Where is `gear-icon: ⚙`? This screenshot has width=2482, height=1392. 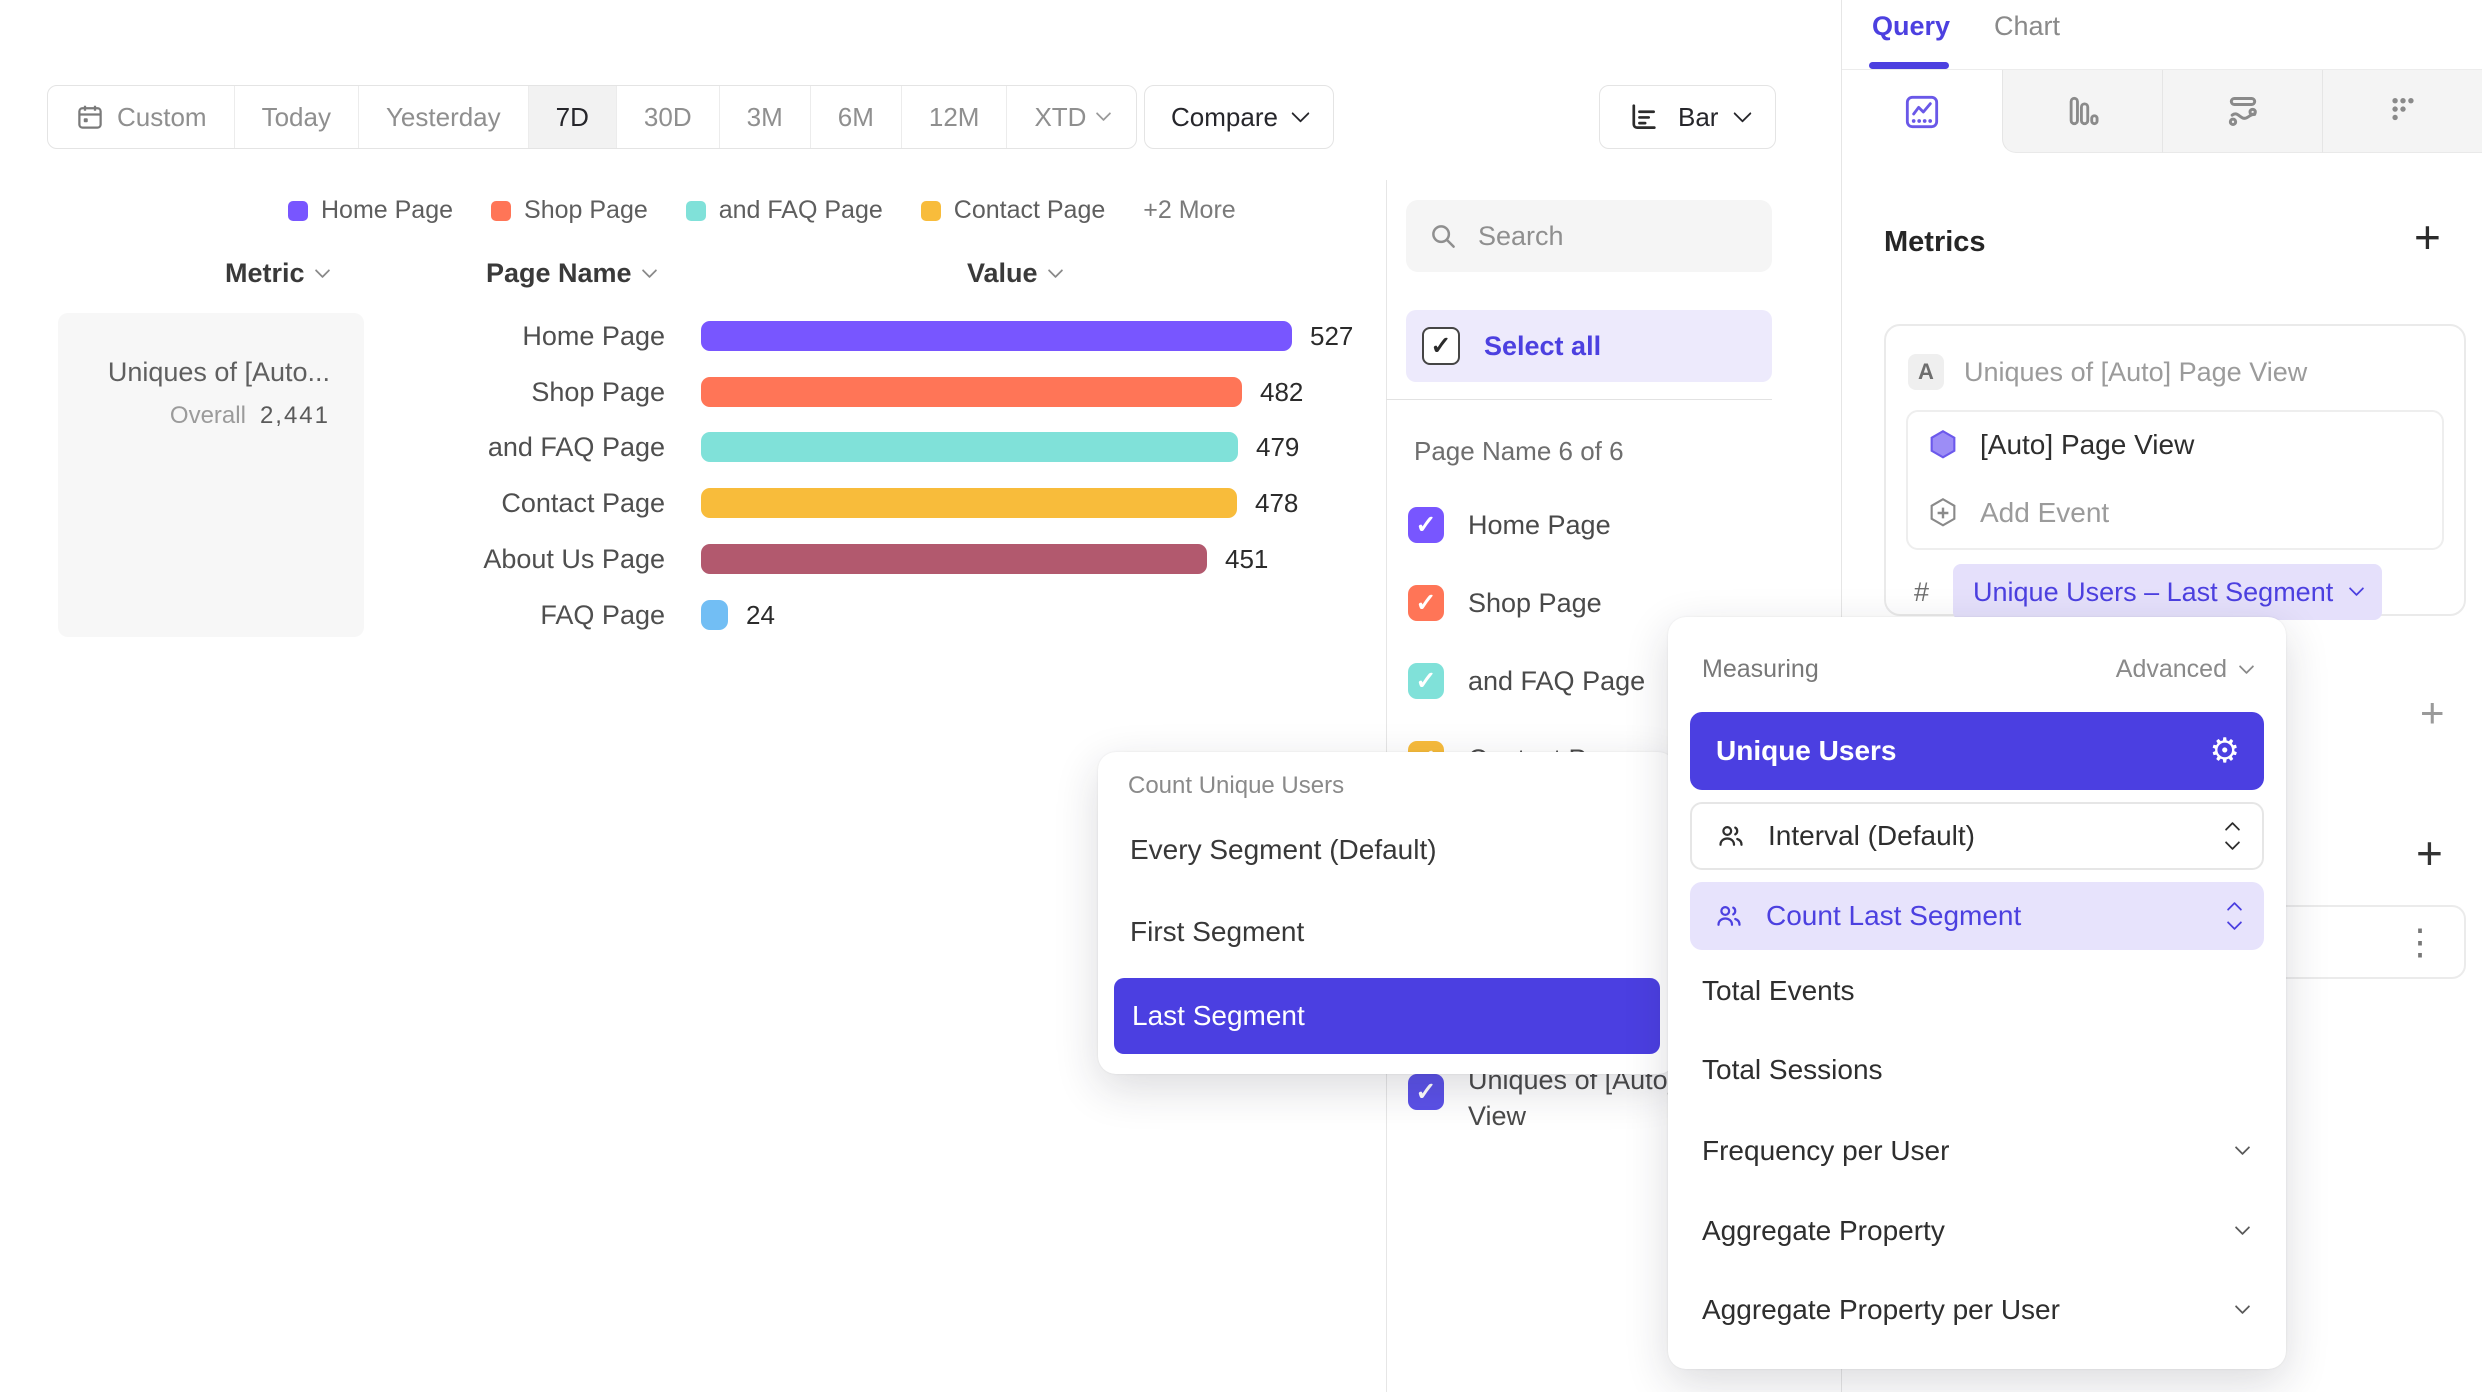
gear-icon: ⚙ is located at coordinates (2224, 751).